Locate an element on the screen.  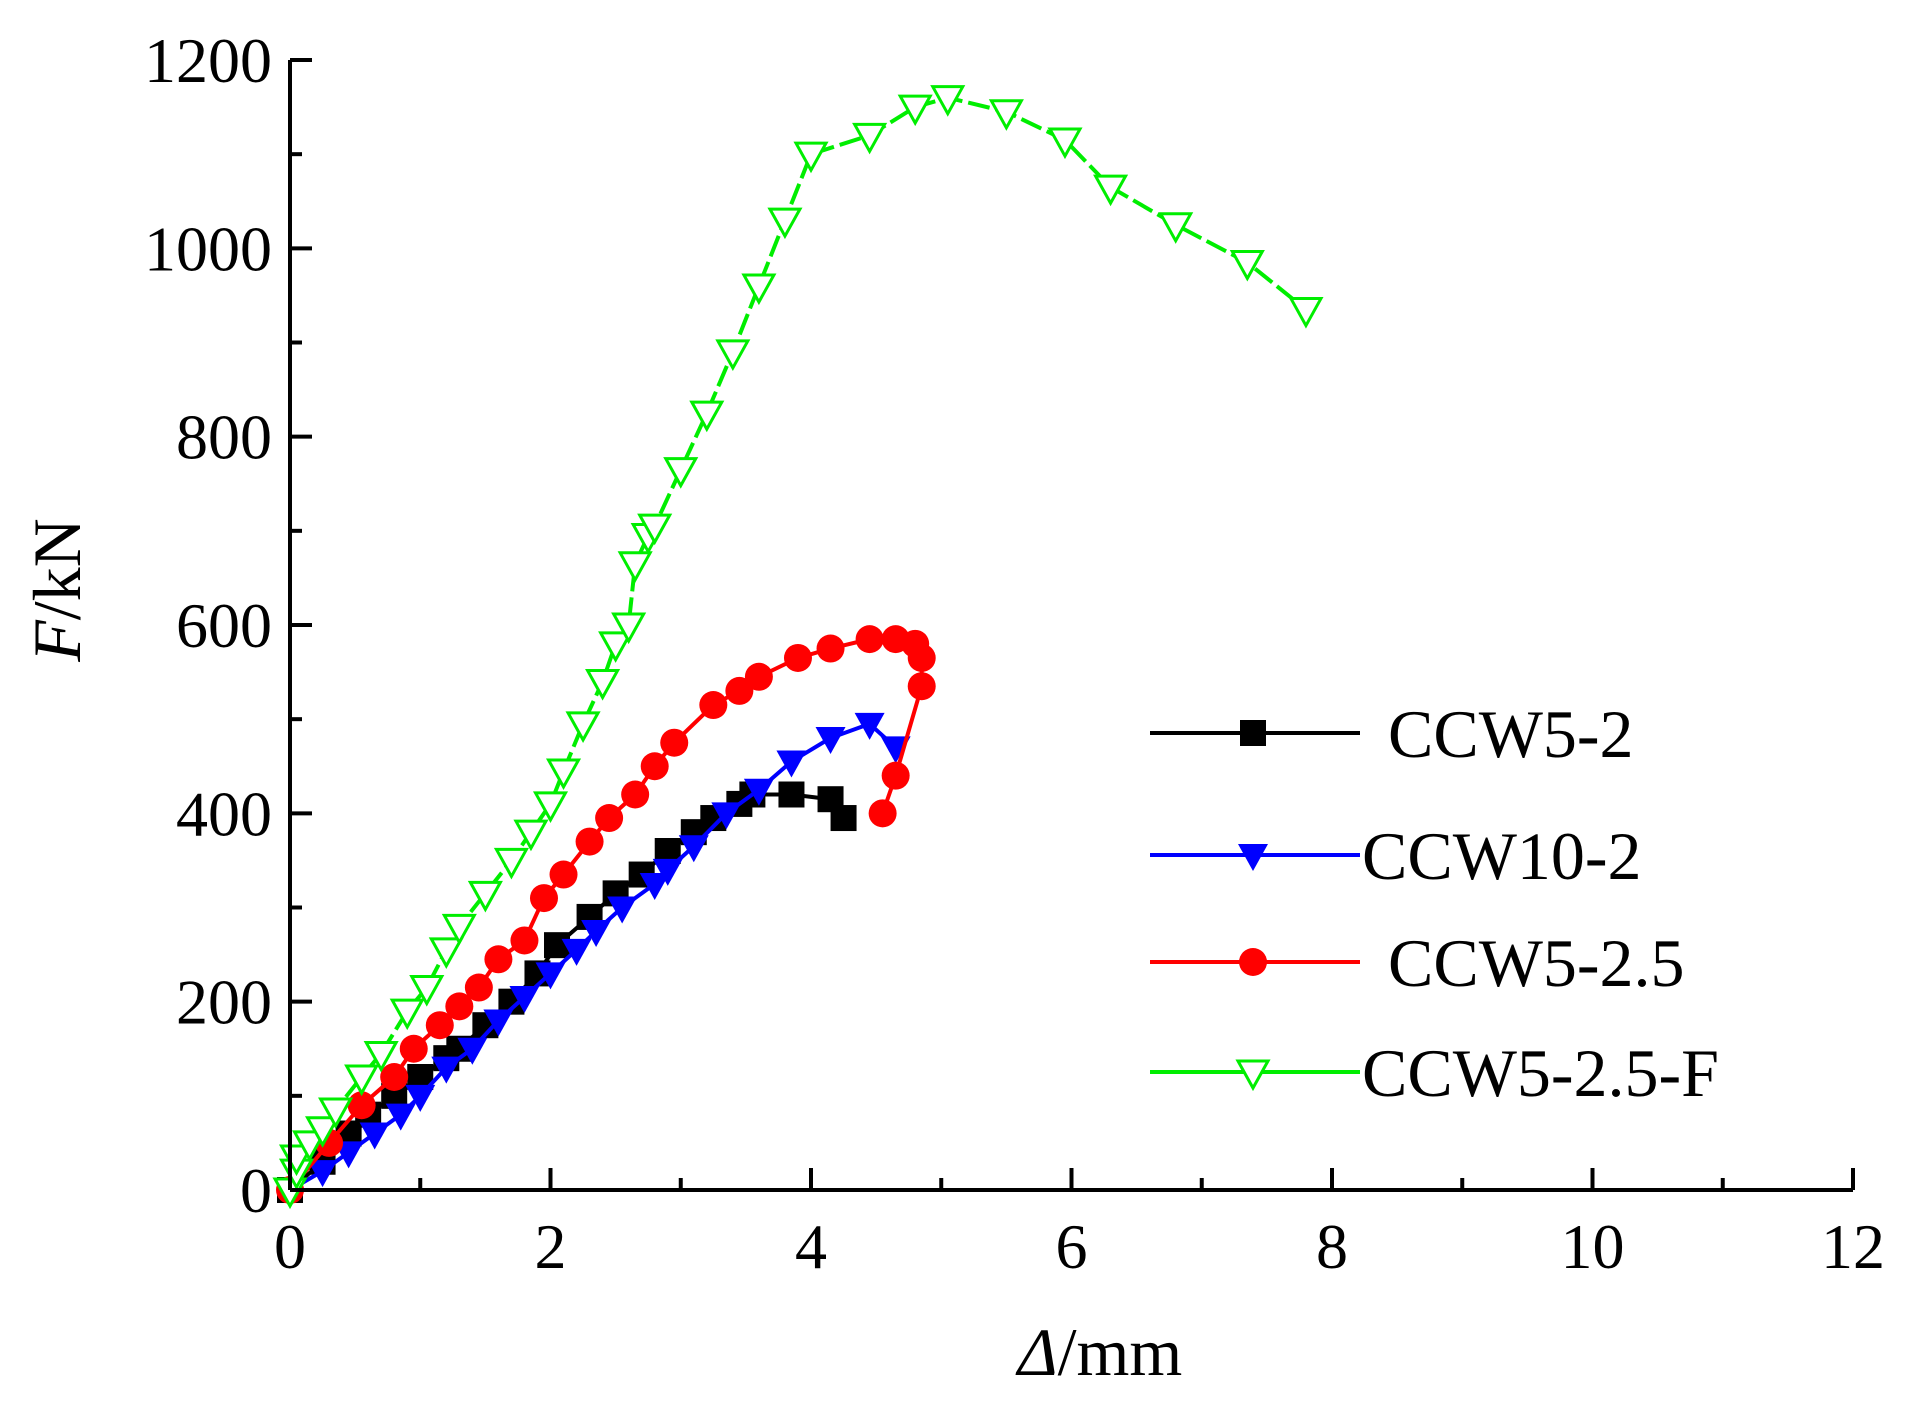
x-tick-label: 10 is located at coordinates (1593, 1246).